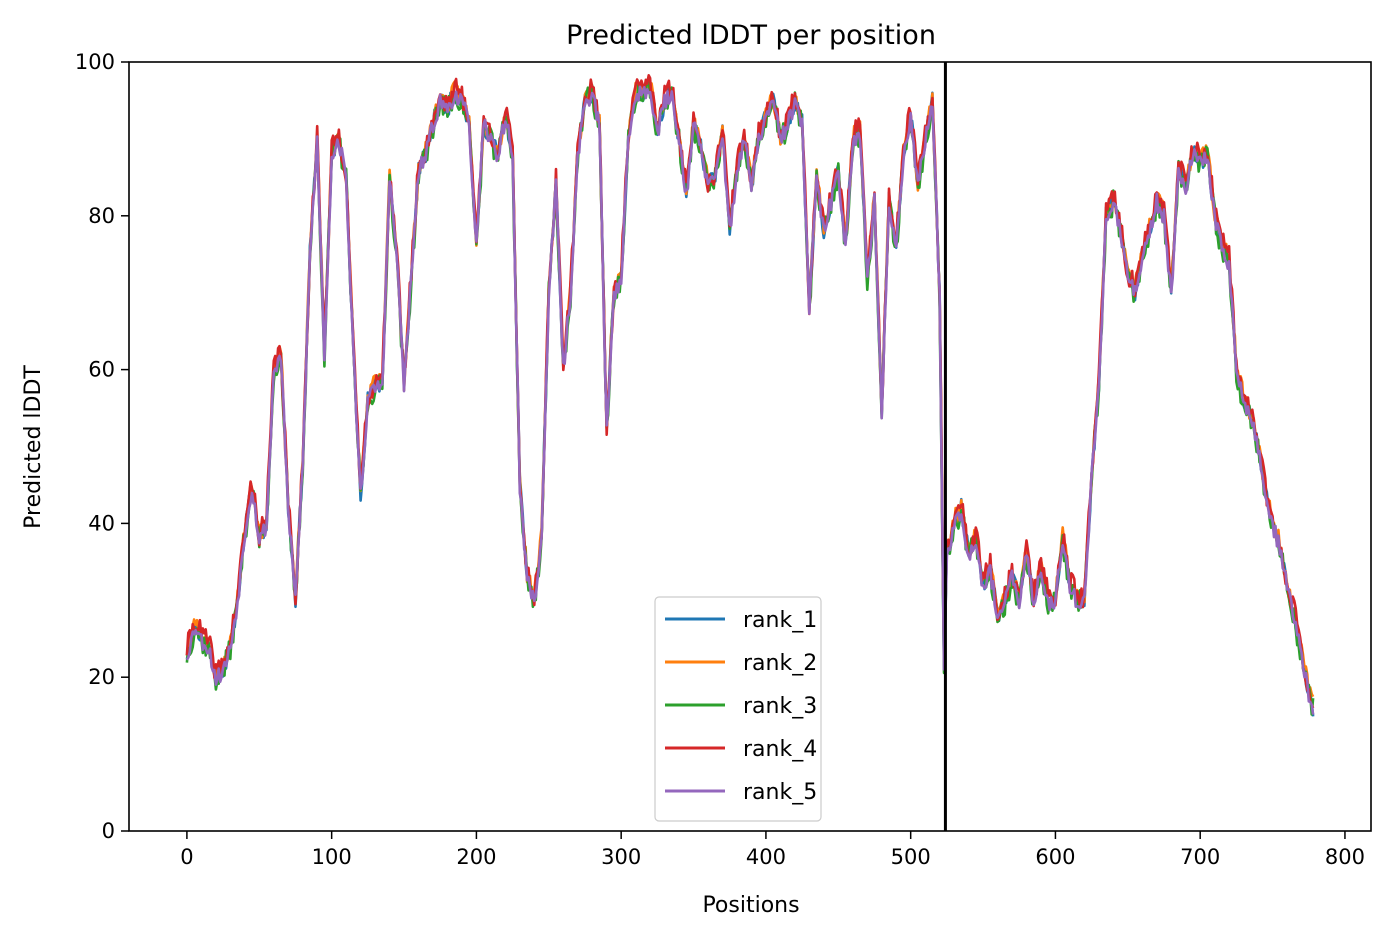  I want to click on x-tick-label: 400, so click(766, 857).